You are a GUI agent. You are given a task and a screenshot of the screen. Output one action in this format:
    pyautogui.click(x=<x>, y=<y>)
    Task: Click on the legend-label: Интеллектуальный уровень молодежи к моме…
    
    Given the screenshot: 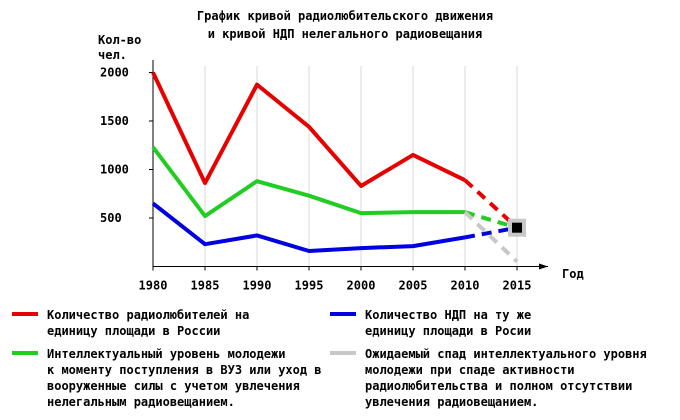 What is the action you would take?
    pyautogui.click(x=184, y=378)
    